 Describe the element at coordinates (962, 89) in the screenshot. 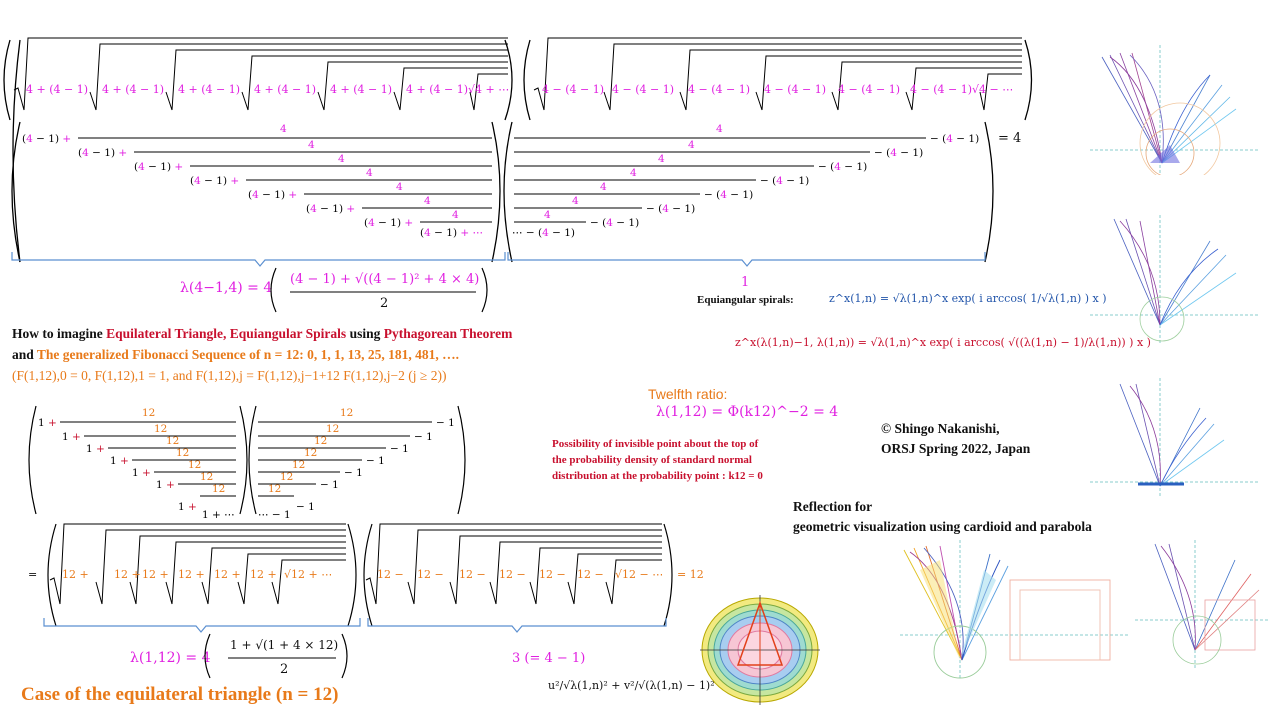

I see `sqrt-minus-term: 4 − (4 − 1)√4 − ⋯` at that location.